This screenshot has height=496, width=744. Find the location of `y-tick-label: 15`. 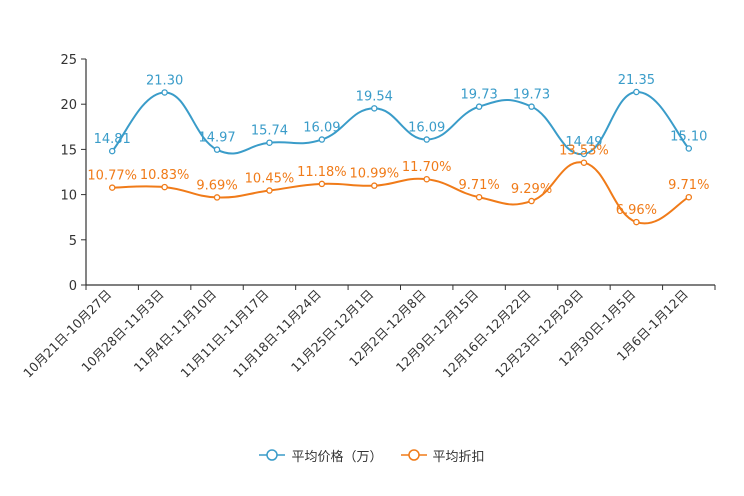

y-tick-label: 15 is located at coordinates (68, 150).